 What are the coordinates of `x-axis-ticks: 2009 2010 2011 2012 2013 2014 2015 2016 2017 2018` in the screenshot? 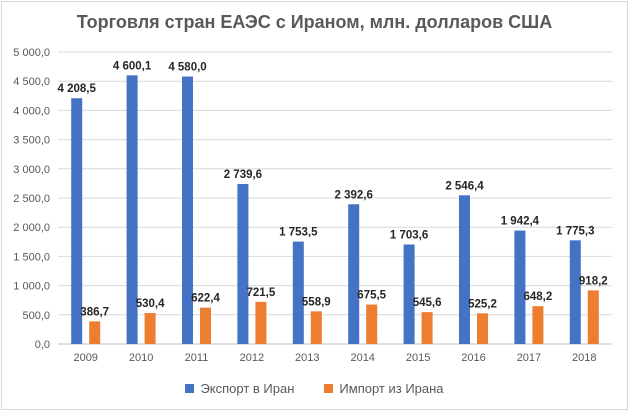 It's located at (334, 358).